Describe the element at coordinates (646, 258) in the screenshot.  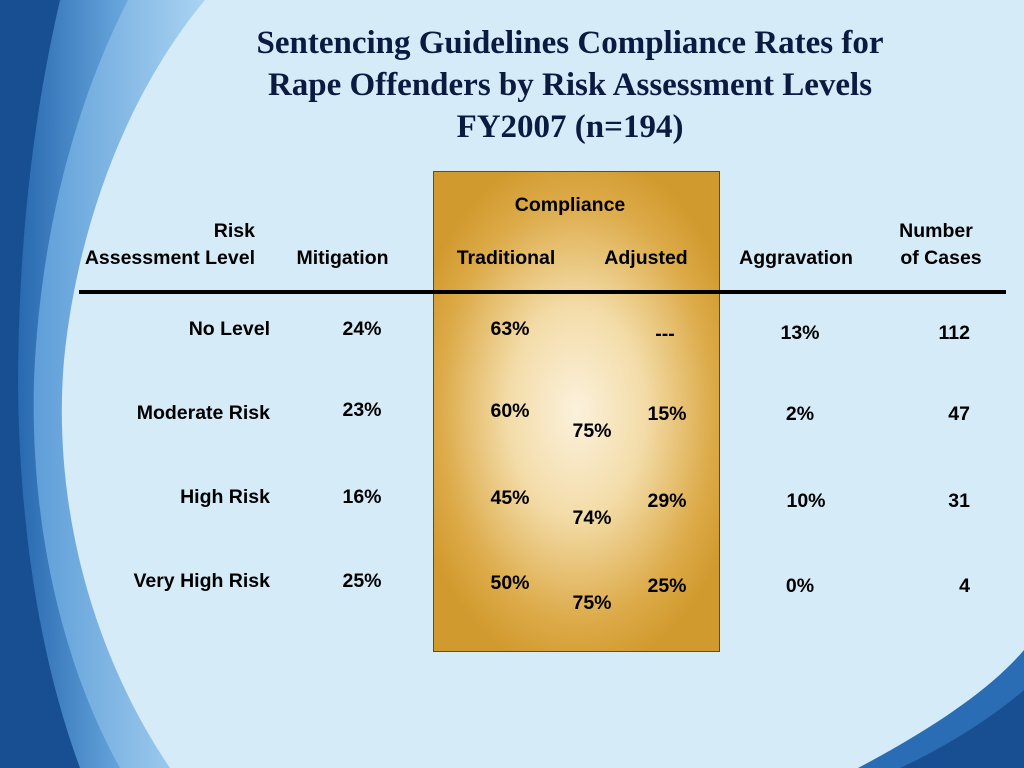
I see `header-adjusted: Adjusted` at that location.